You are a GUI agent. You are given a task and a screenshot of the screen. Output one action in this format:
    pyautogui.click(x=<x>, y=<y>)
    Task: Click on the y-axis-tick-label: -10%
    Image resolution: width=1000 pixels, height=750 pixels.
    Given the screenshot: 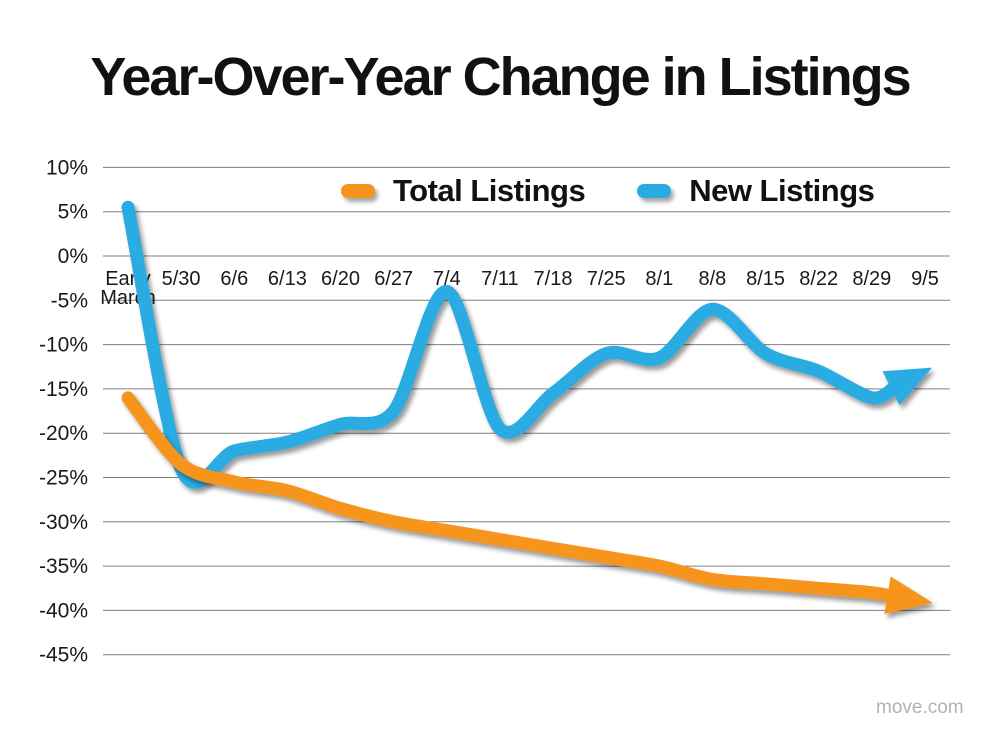 What is the action you would take?
    pyautogui.click(x=63, y=345)
    